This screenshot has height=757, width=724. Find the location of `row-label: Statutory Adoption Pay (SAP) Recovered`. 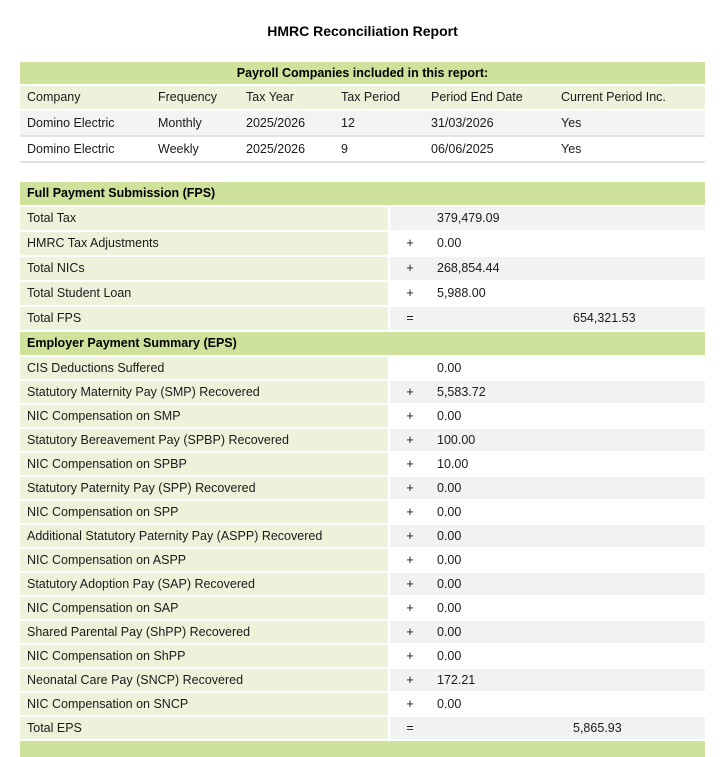

row-label: Statutory Adoption Pay (SAP) Recovered is located at coordinates (204, 584).